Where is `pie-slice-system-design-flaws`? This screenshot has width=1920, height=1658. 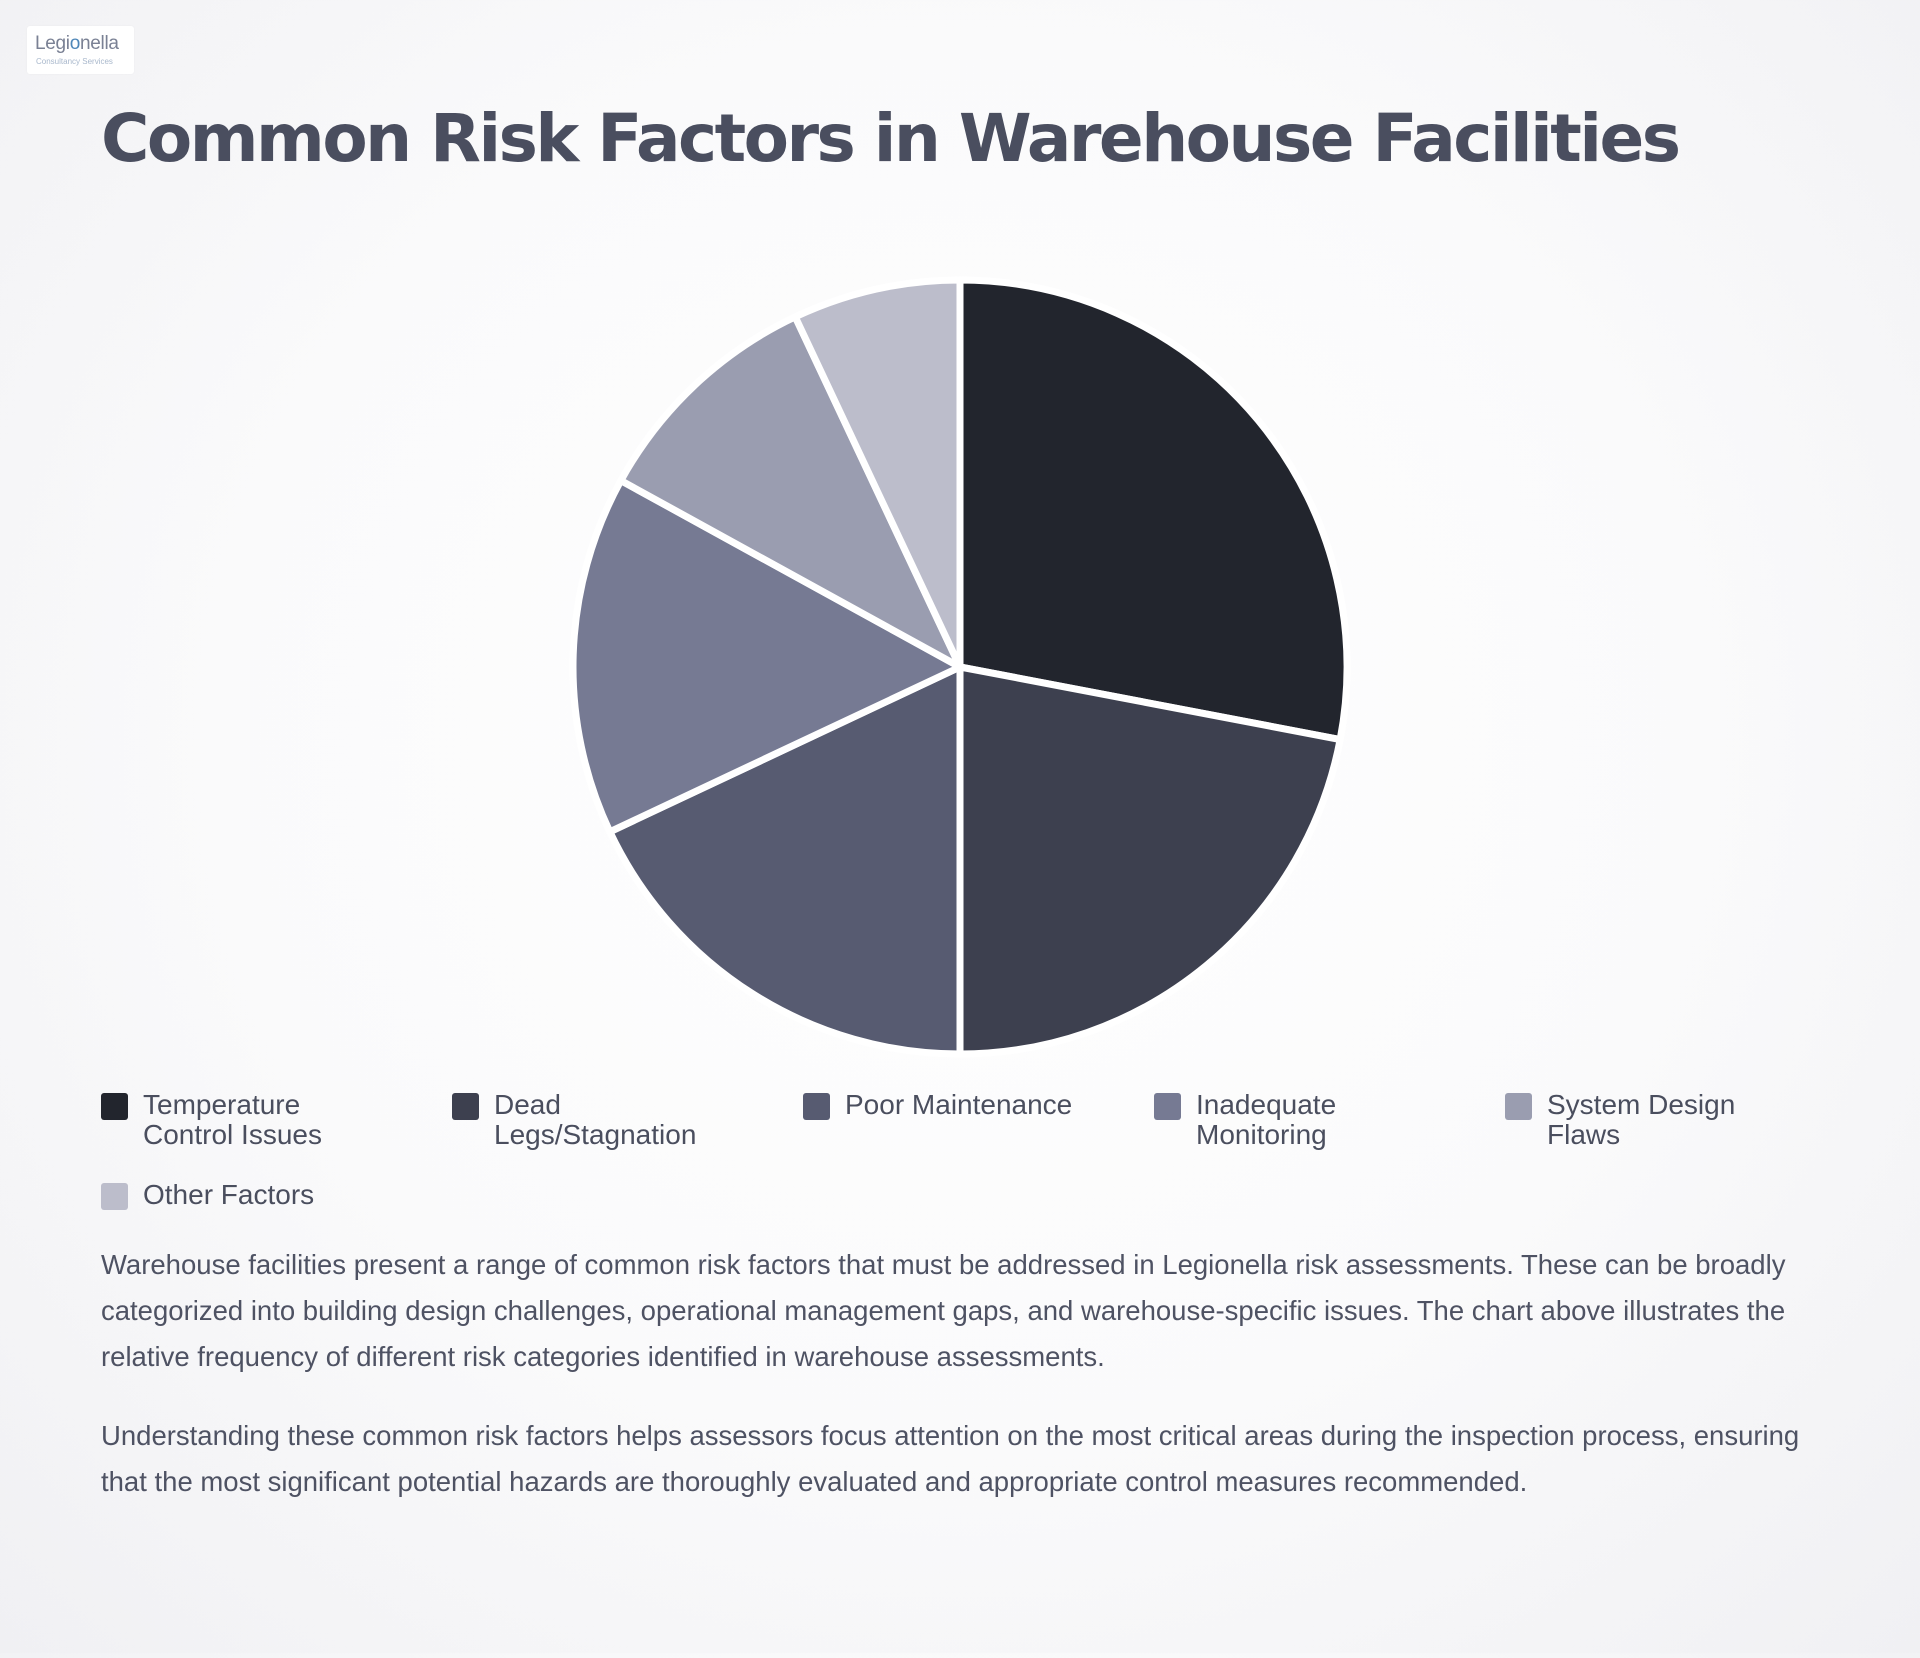 pie-slice-system-design-flaws is located at coordinates (790, 492).